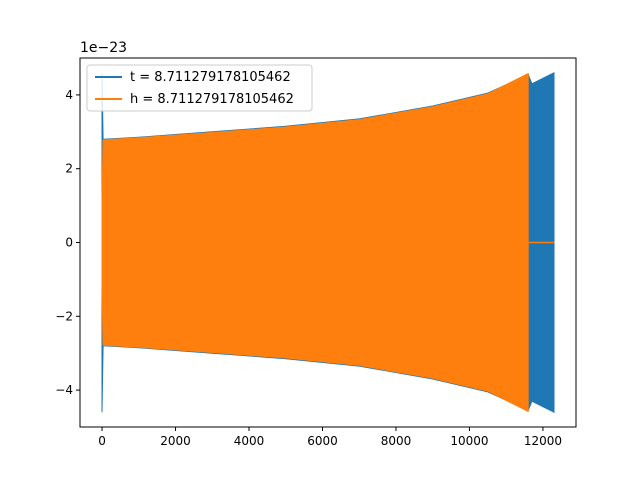  I want to click on legend-label-t: t = 8.711279178105462, so click(210, 77).